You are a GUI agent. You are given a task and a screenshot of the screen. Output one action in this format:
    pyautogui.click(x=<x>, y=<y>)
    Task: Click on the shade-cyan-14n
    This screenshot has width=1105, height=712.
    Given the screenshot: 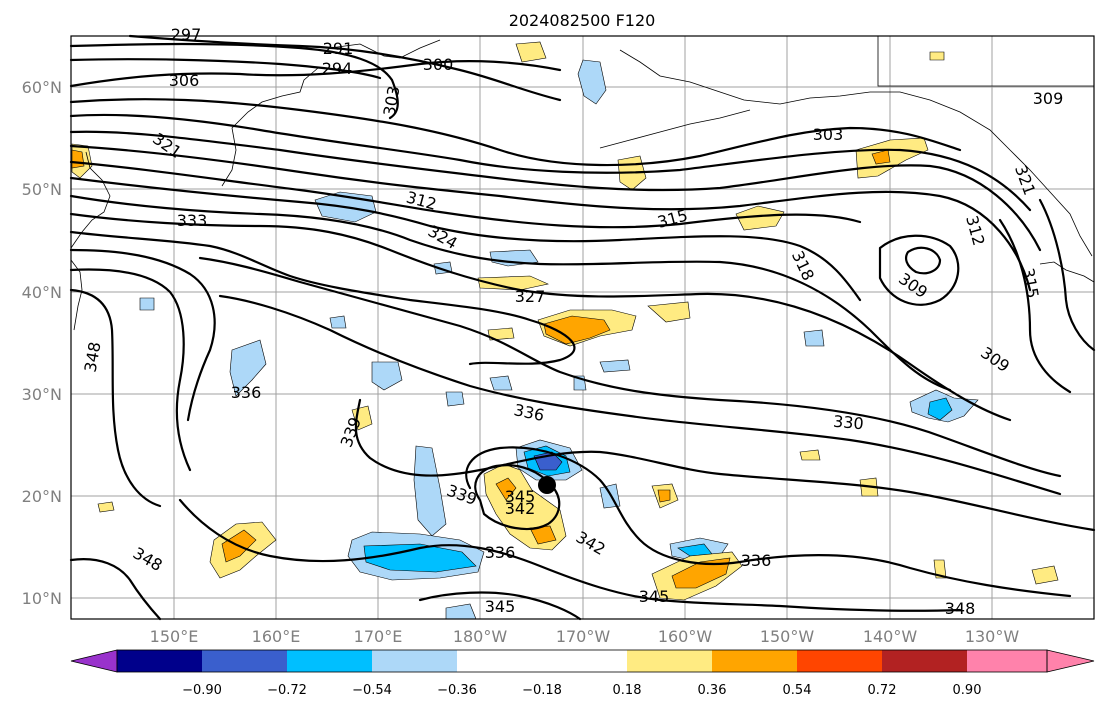 What is the action you would take?
    pyautogui.click(x=420, y=558)
    